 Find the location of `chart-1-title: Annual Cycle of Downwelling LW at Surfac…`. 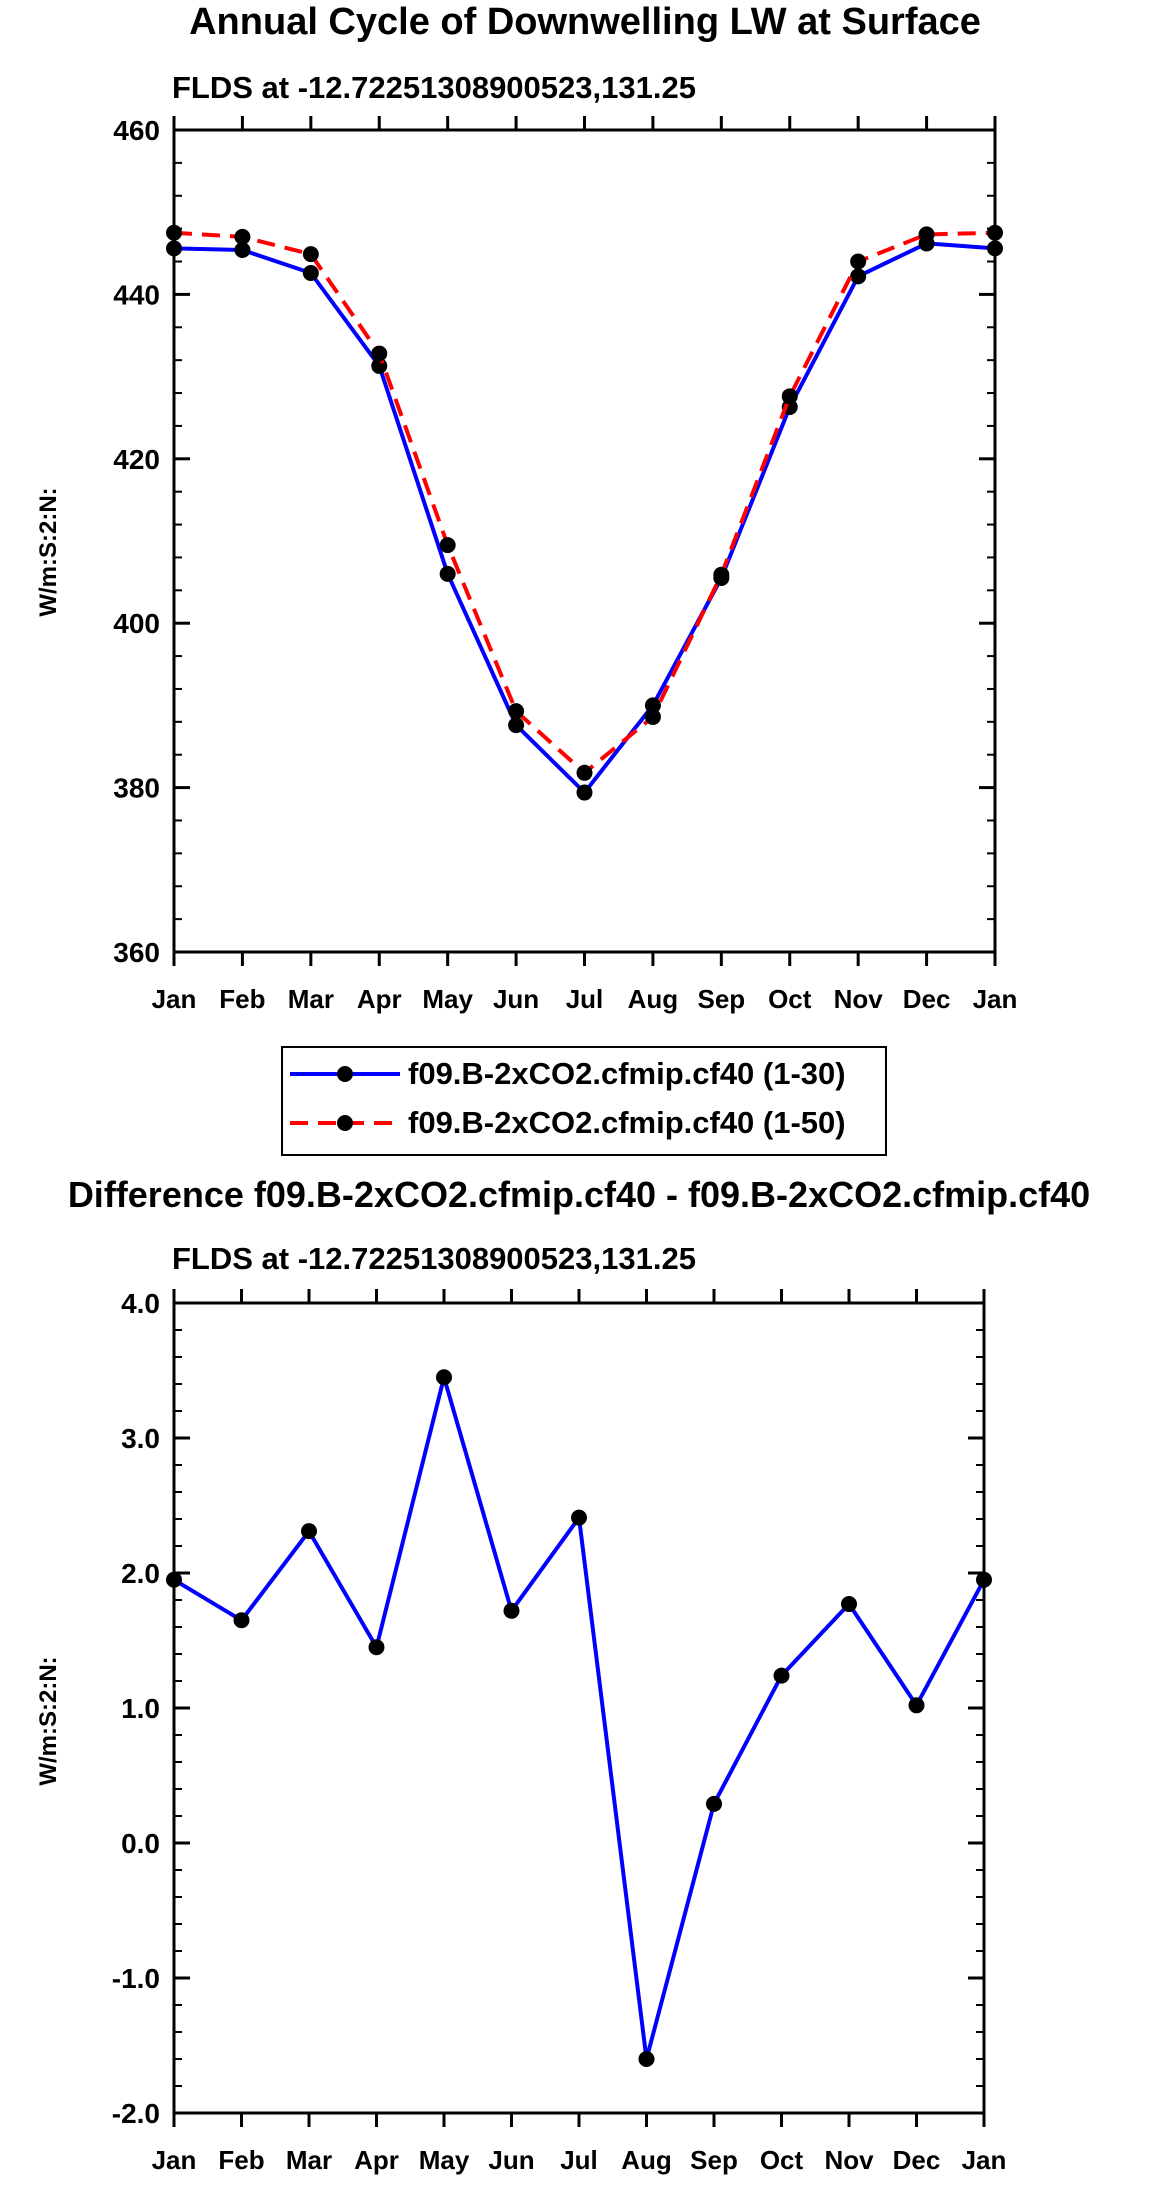

chart-1-title: Annual Cycle of Downwelling LW at Surfac… is located at coordinates (585, 22).